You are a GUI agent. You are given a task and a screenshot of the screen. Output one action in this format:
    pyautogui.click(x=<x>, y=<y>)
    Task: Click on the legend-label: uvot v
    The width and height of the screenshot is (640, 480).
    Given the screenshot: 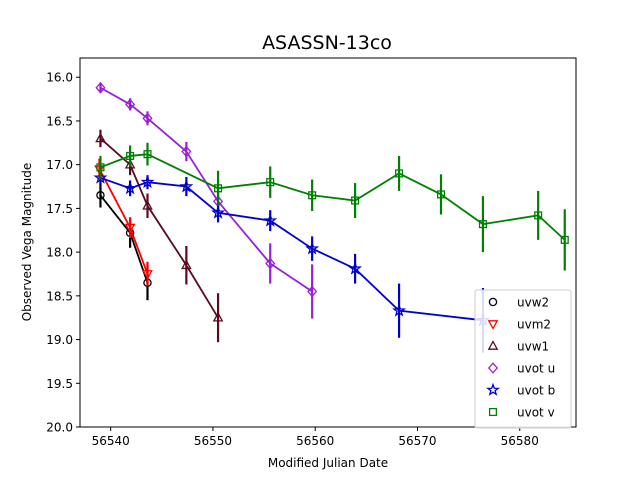 What is the action you would take?
    pyautogui.click(x=536, y=413)
    